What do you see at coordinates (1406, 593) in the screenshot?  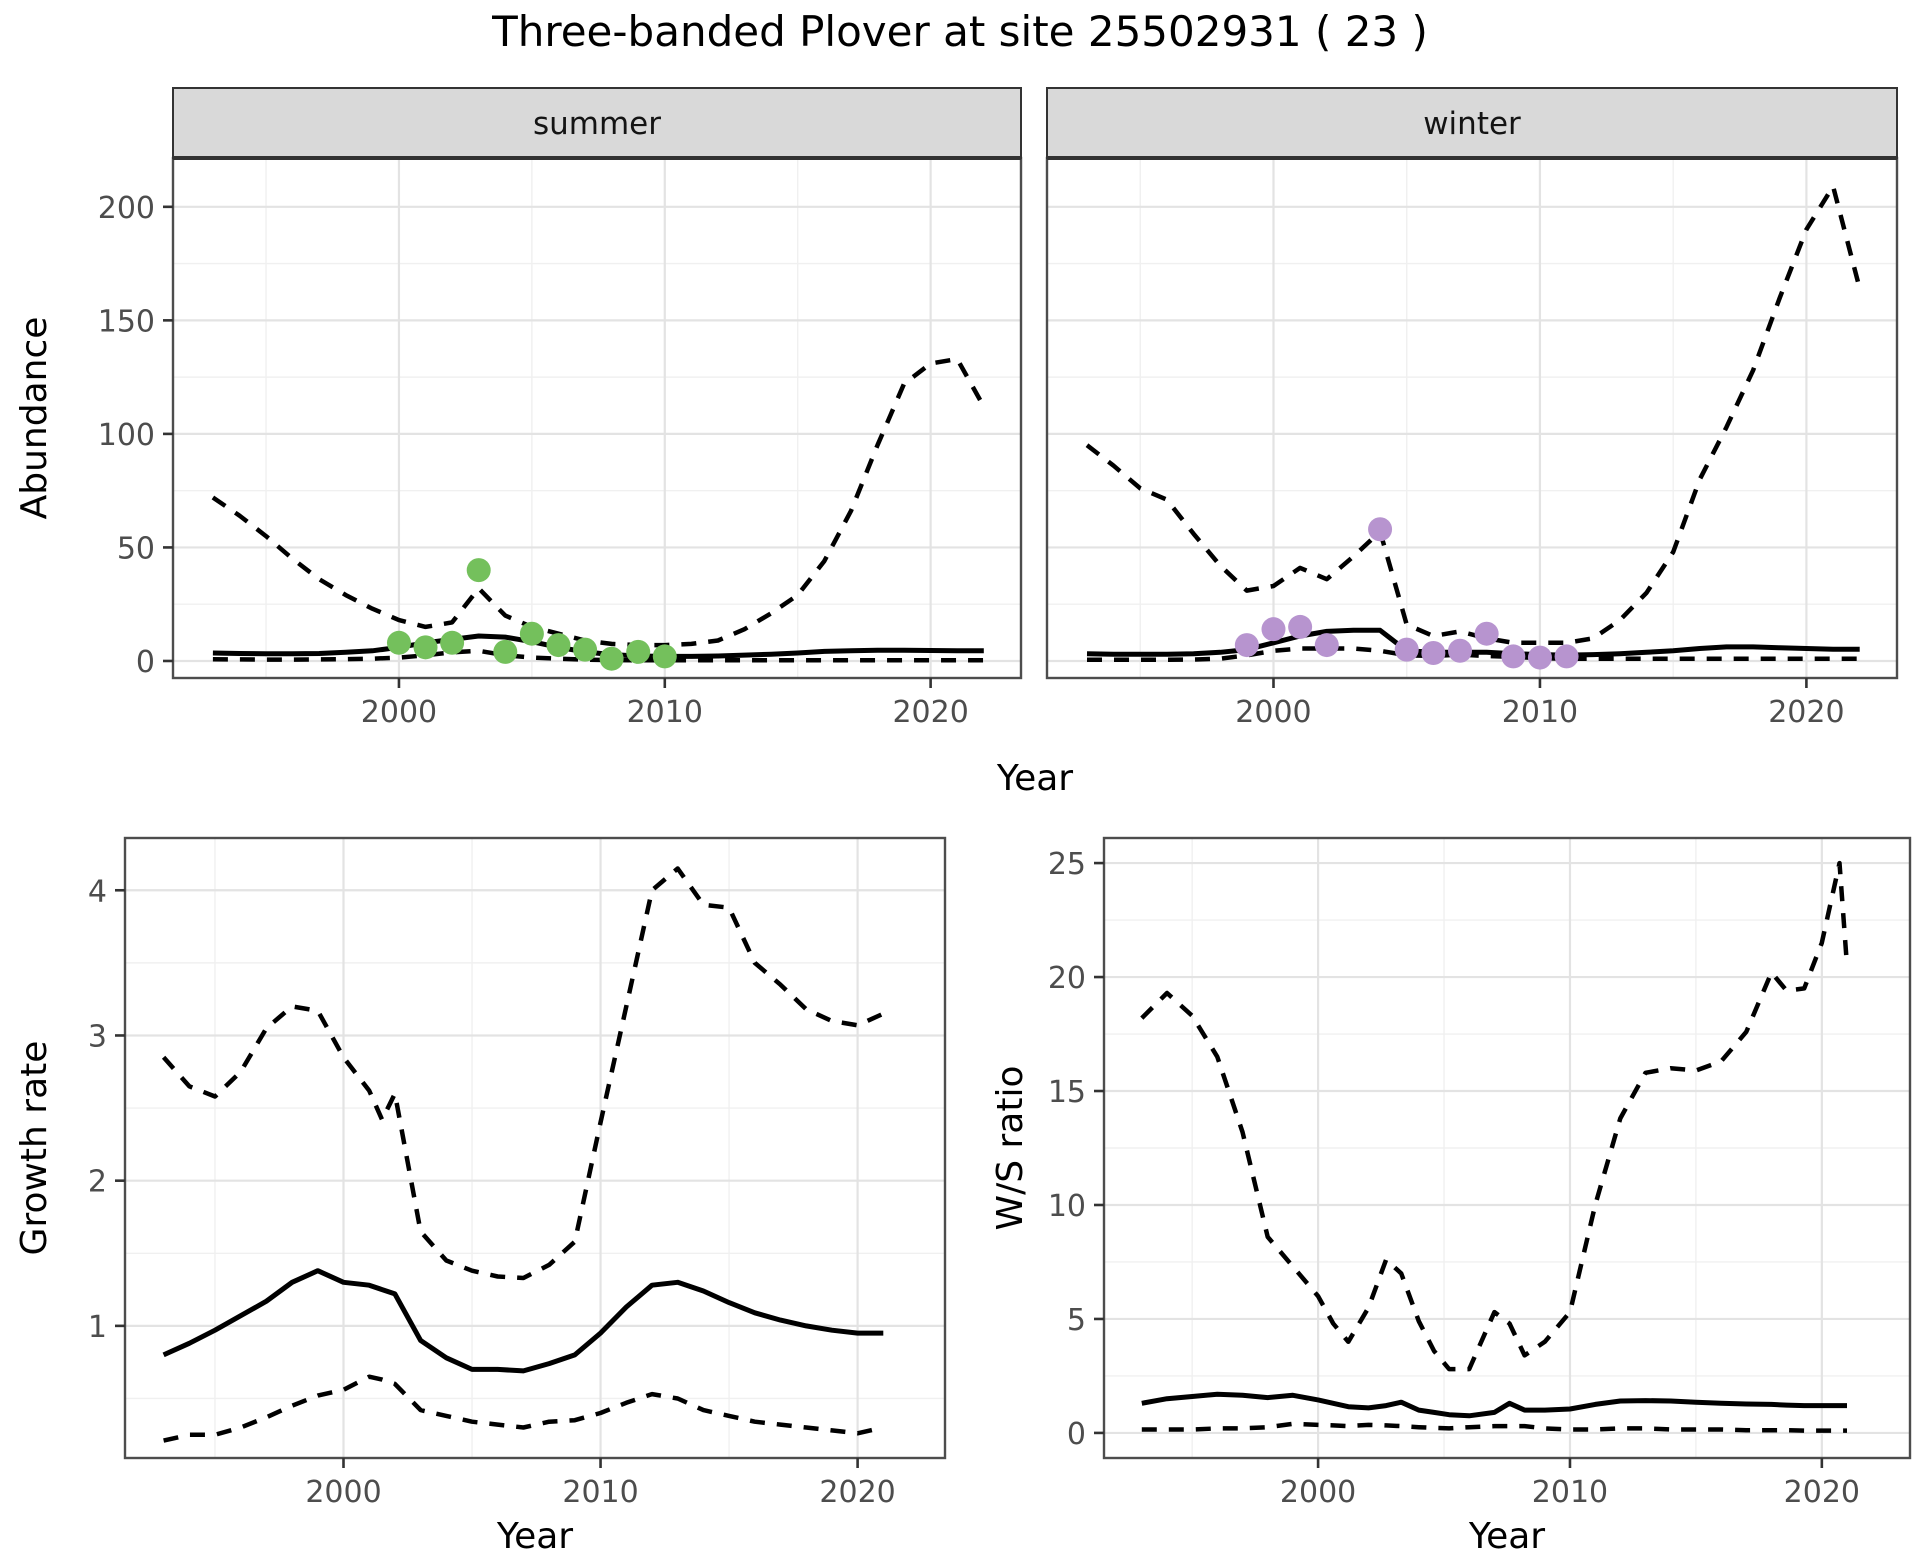 I see `observed-counts-winter` at bounding box center [1406, 593].